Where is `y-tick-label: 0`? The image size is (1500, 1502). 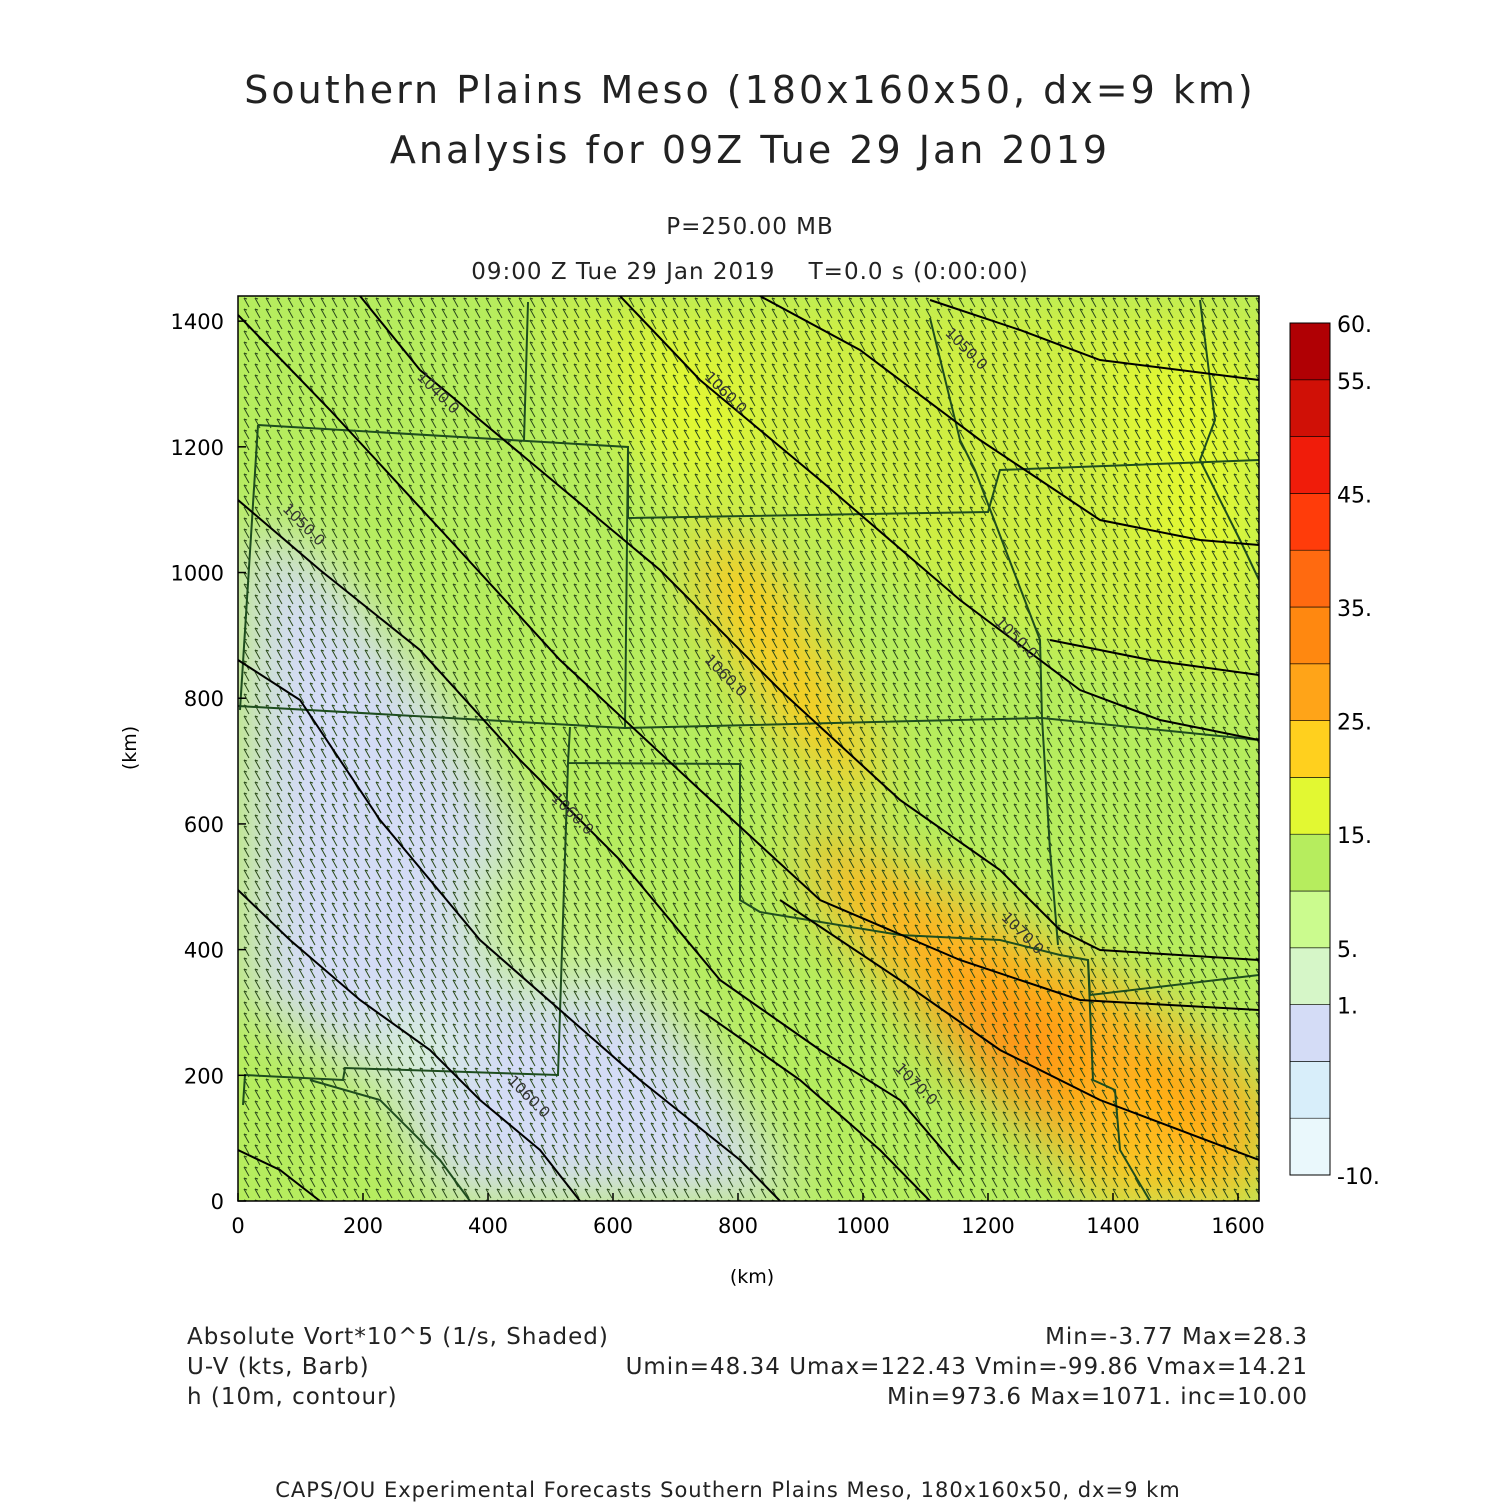
y-tick-label: 0 is located at coordinates (217, 1202).